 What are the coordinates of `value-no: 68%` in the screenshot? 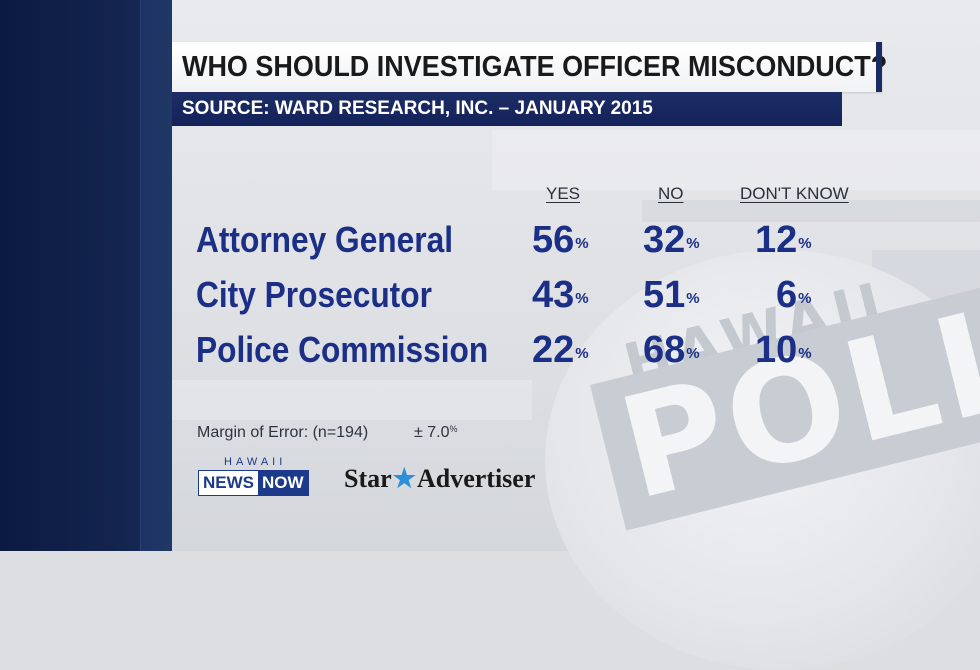 It's located at (671, 350).